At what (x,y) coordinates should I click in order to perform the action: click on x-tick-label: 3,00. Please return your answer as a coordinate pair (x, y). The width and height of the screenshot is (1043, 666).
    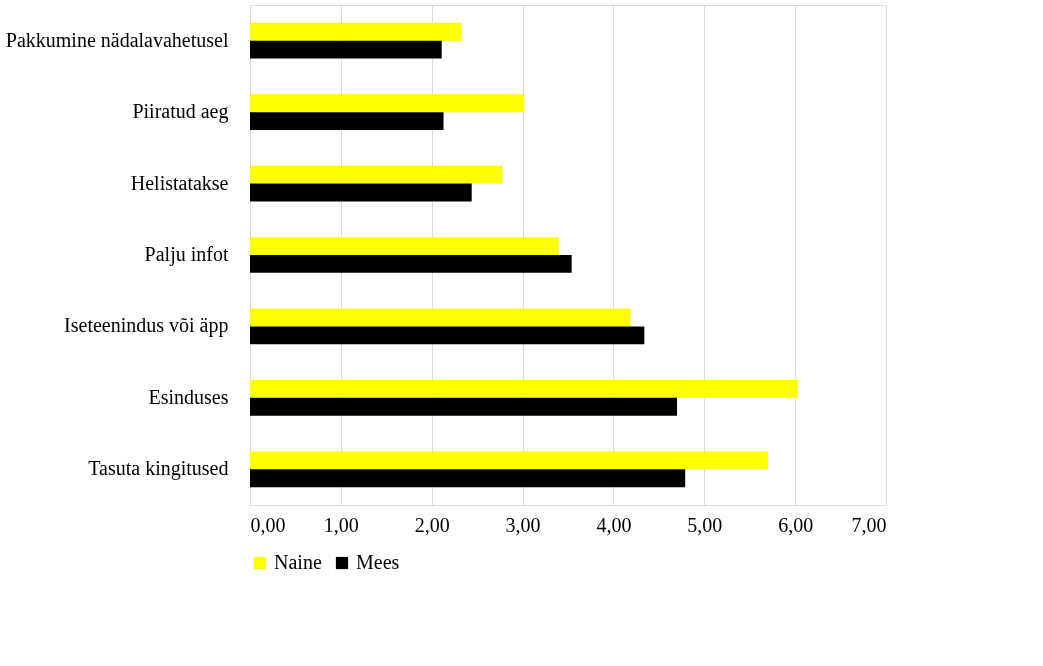
    Looking at the image, I should click on (523, 524).